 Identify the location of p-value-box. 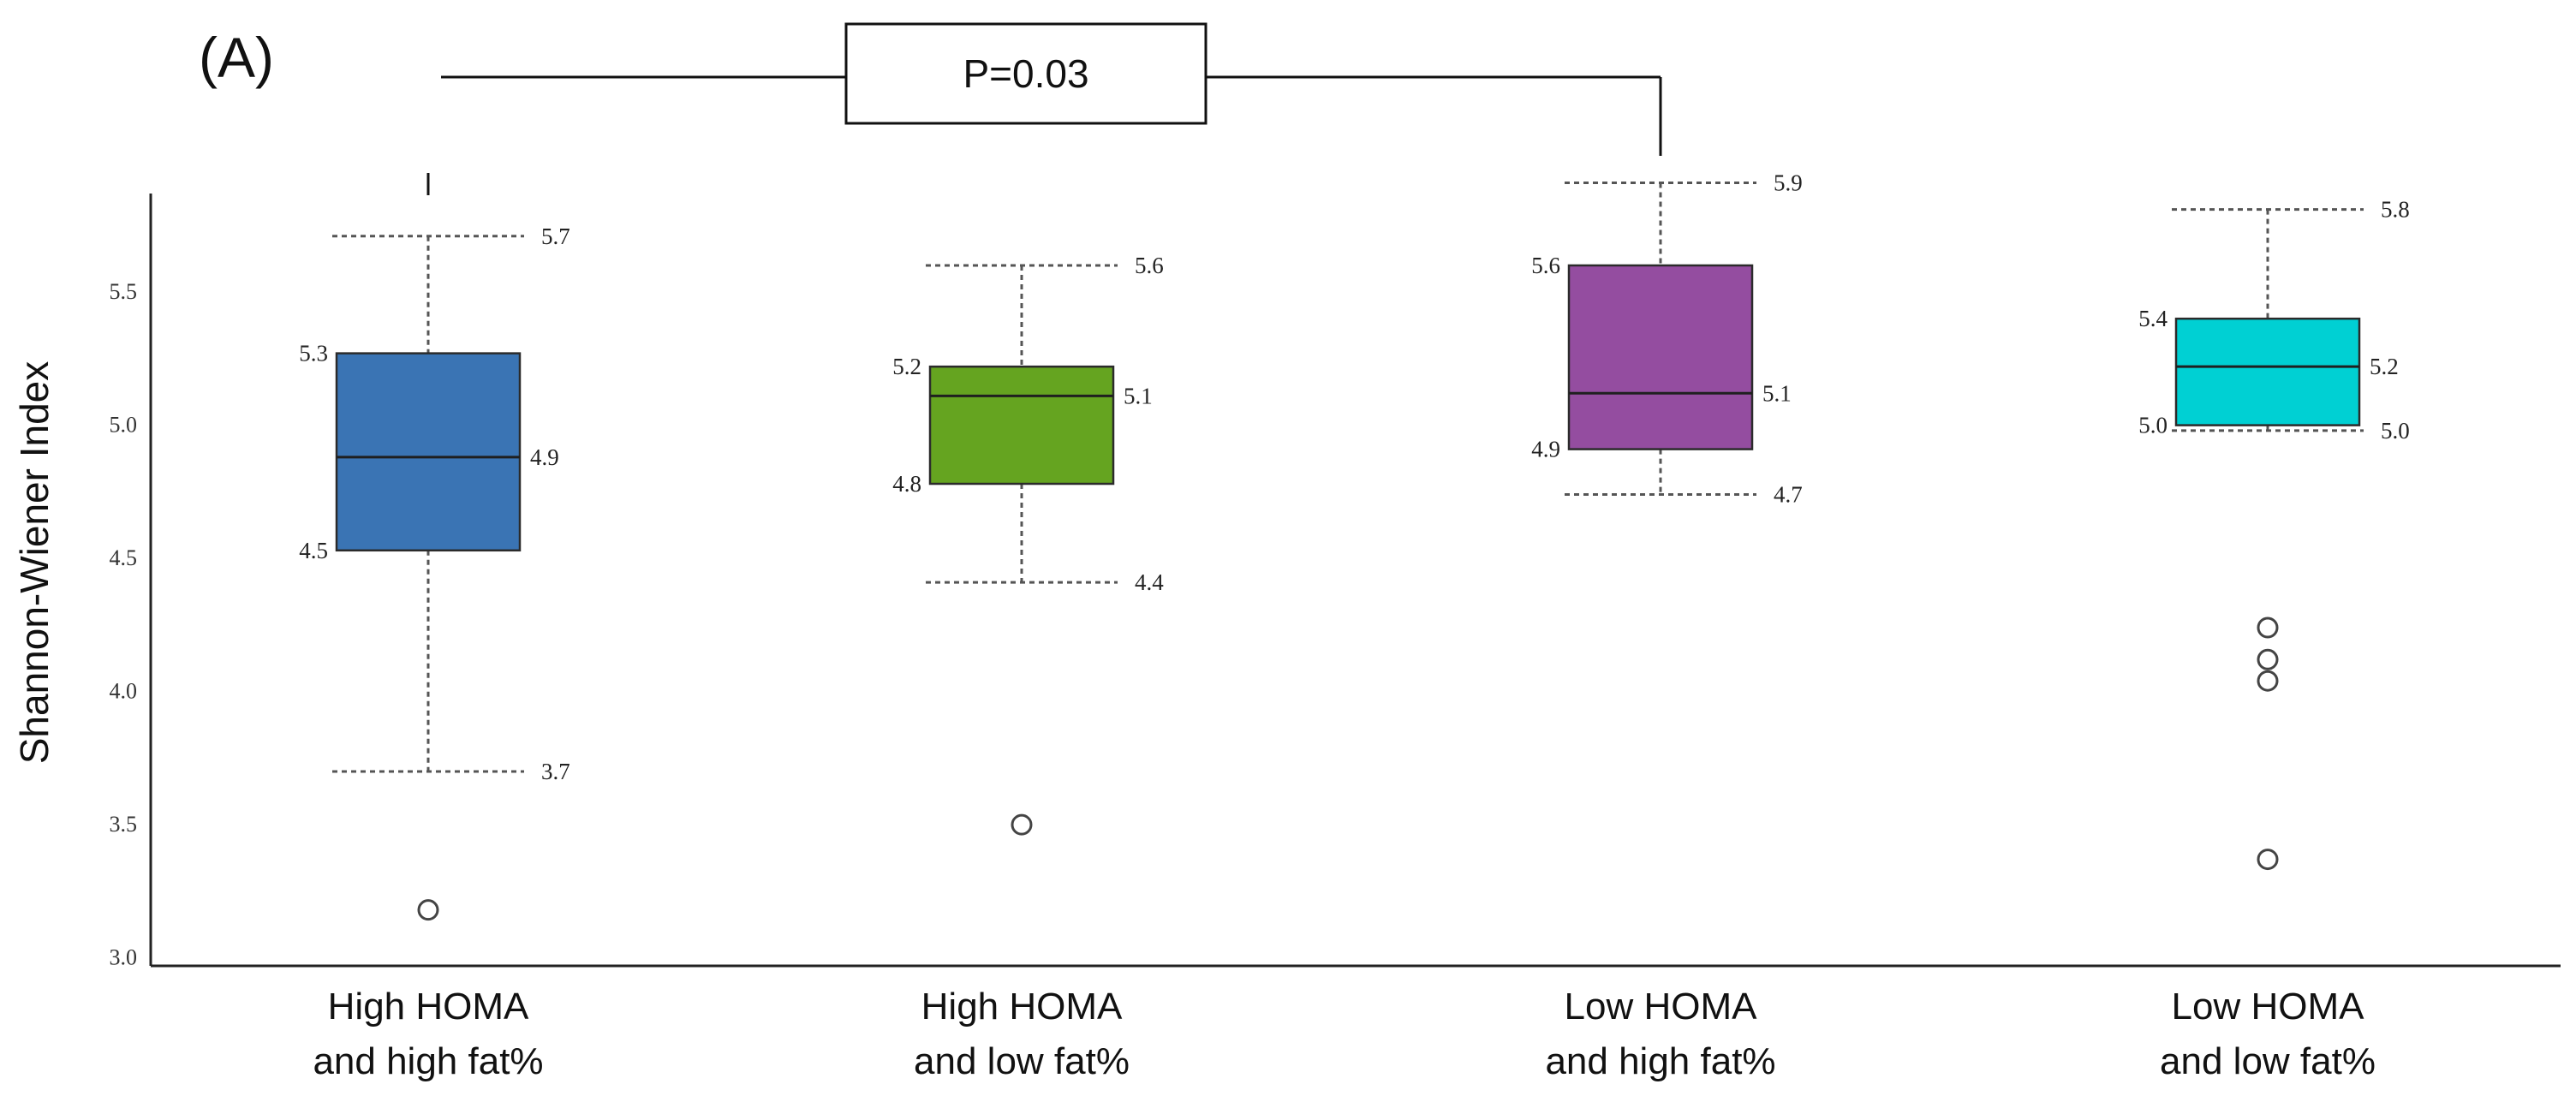
(1026, 73).